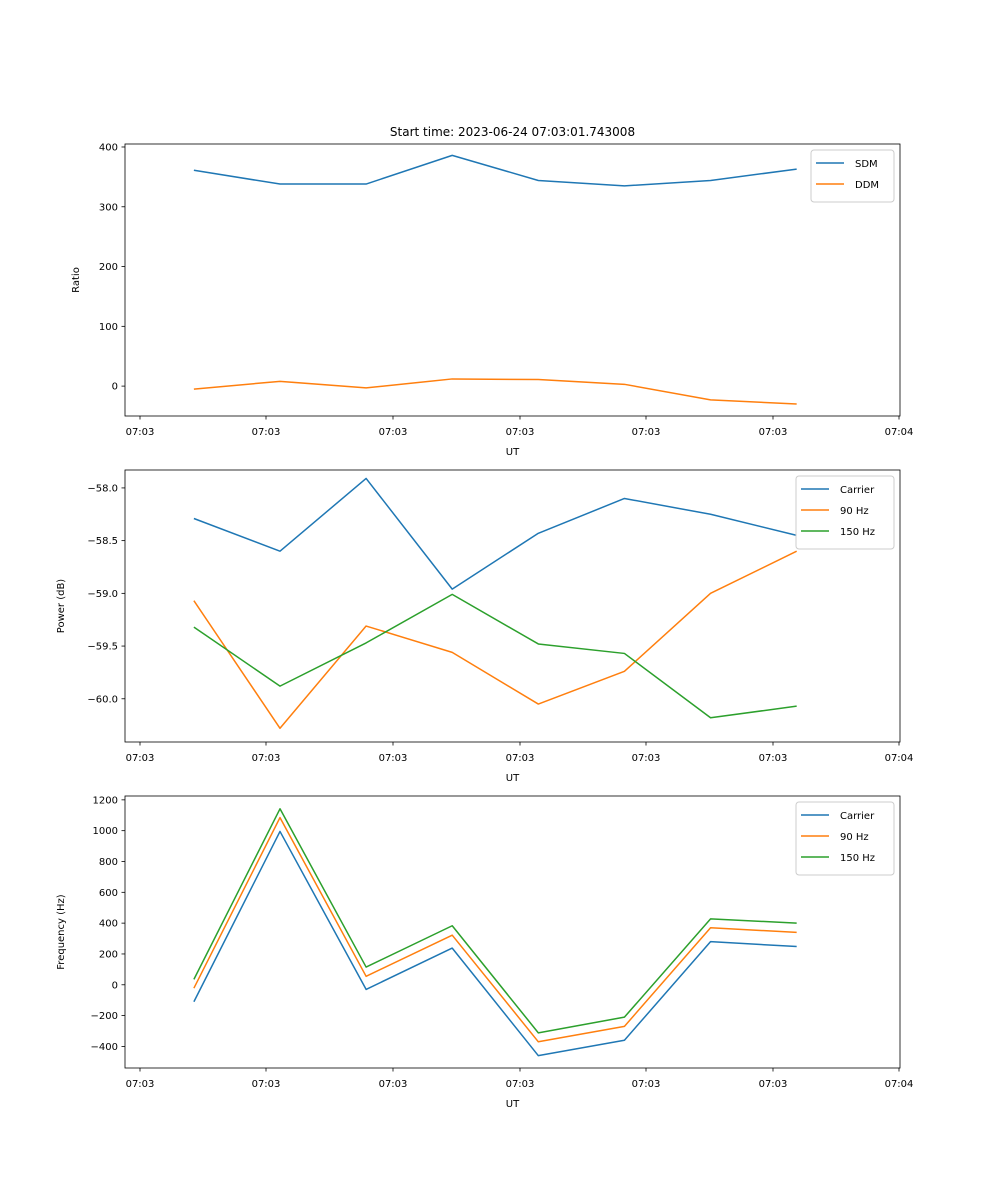 The height and width of the screenshot is (1200, 1000). I want to click on y-tick-label: 1200, so click(105, 800).